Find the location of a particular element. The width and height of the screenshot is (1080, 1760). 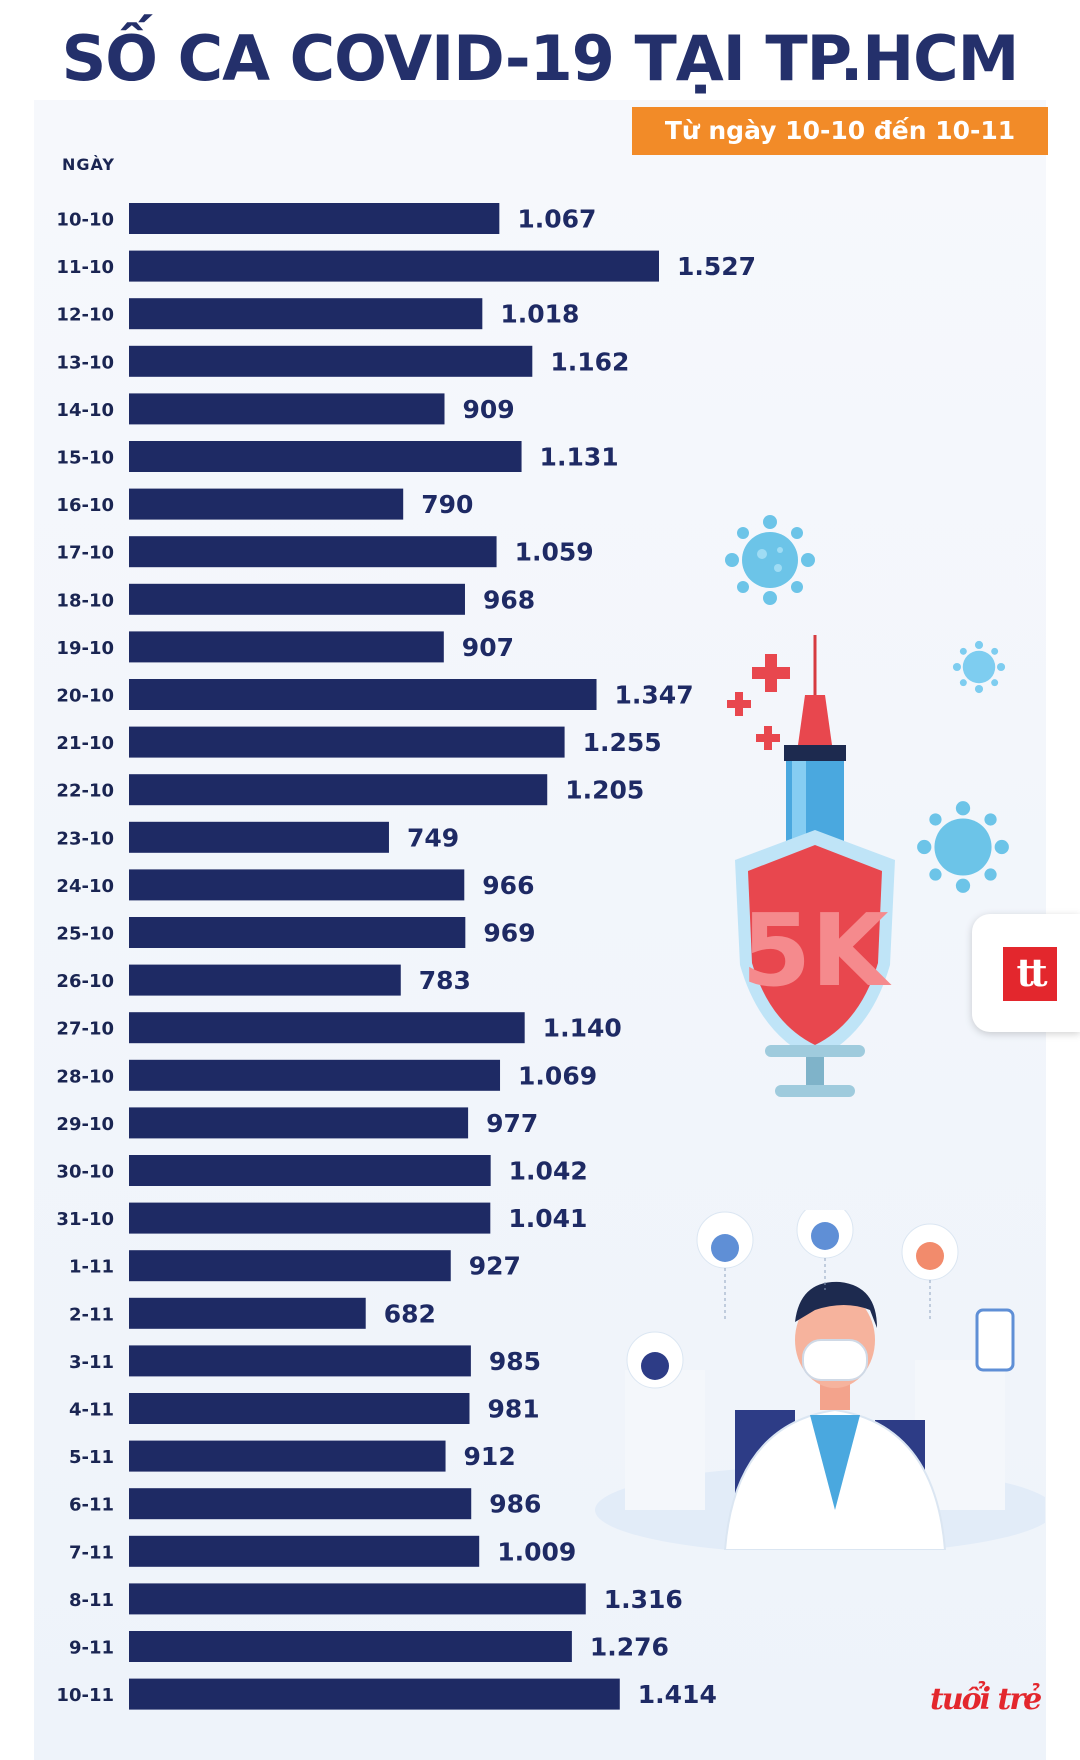

category-label: 10-10 is located at coordinates (85, 220).